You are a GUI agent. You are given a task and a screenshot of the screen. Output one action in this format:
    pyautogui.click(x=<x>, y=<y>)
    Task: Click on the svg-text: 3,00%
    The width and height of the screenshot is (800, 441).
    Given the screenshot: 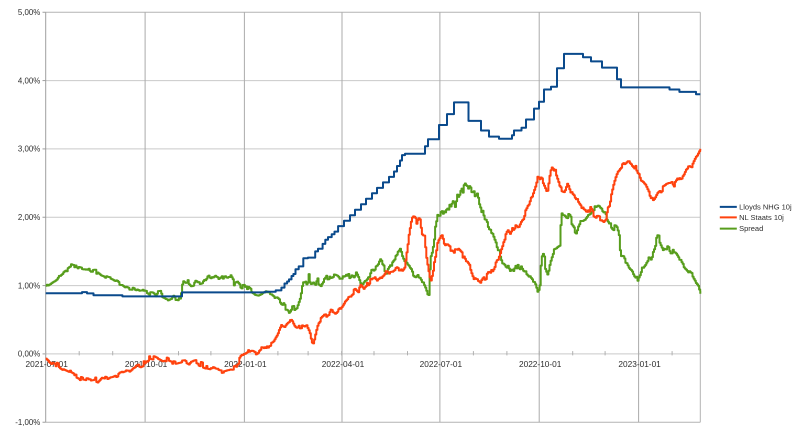 What is the action you would take?
    pyautogui.click(x=29, y=149)
    